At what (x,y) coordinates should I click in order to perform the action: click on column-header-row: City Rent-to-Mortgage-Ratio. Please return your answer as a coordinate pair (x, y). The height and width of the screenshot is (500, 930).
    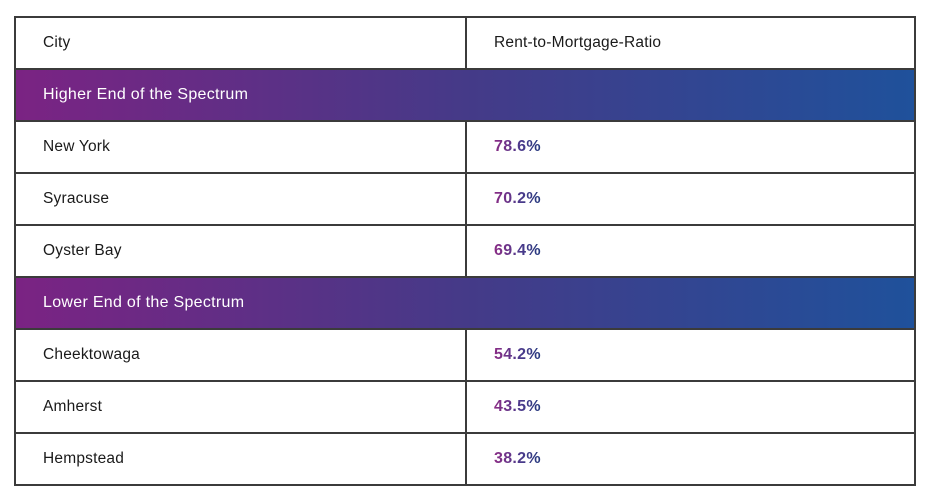
    Looking at the image, I should click on (465, 43).